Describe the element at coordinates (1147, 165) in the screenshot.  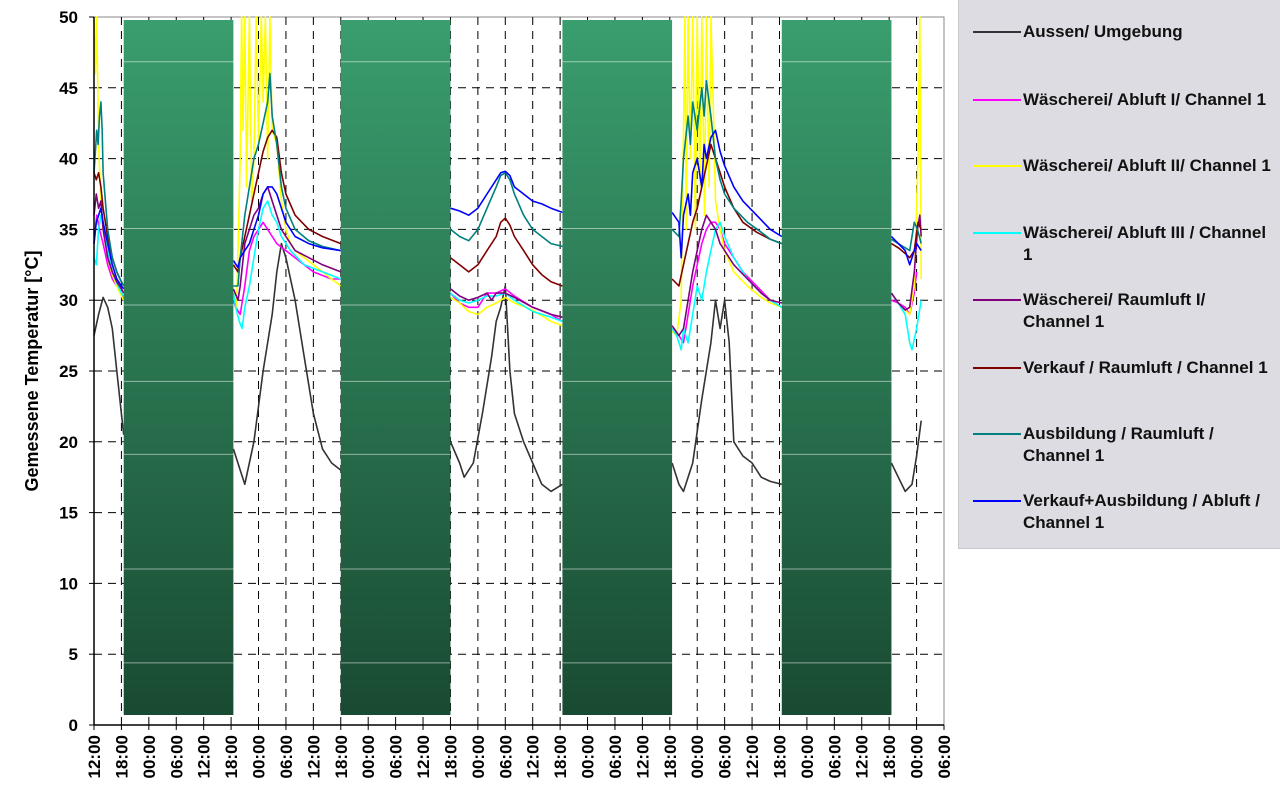
I see `legend-label: Wäscherei/ Abluft II/ Channel 1` at that location.